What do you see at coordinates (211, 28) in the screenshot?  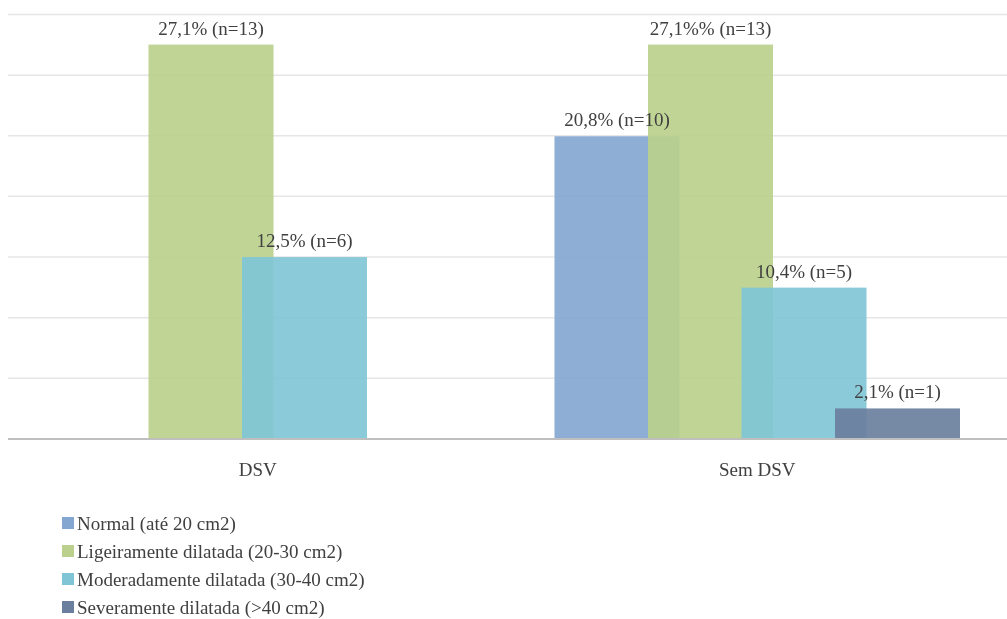 I see `data-label: 27,1% (n=13)` at bounding box center [211, 28].